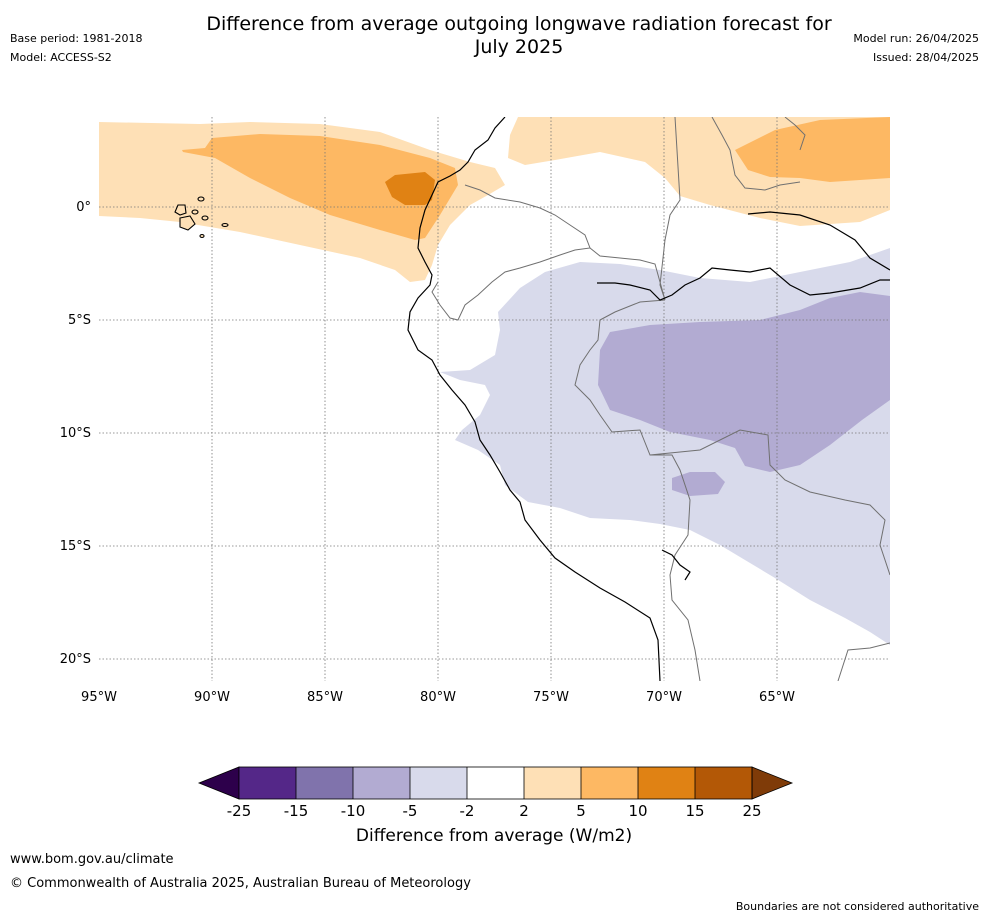 Image resolution: width=988 pixels, height=919 pixels. Describe the element at coordinates (925, 57) in the screenshot. I see `issued-text: Issued: 28/04/2025` at that location.